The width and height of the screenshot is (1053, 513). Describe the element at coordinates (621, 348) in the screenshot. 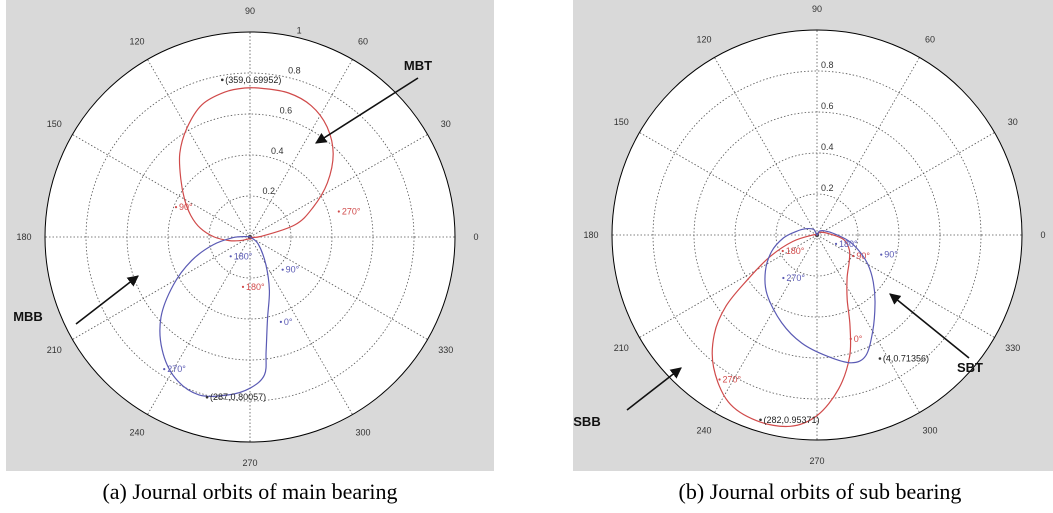

I see `angle-tick-label: 210` at that location.